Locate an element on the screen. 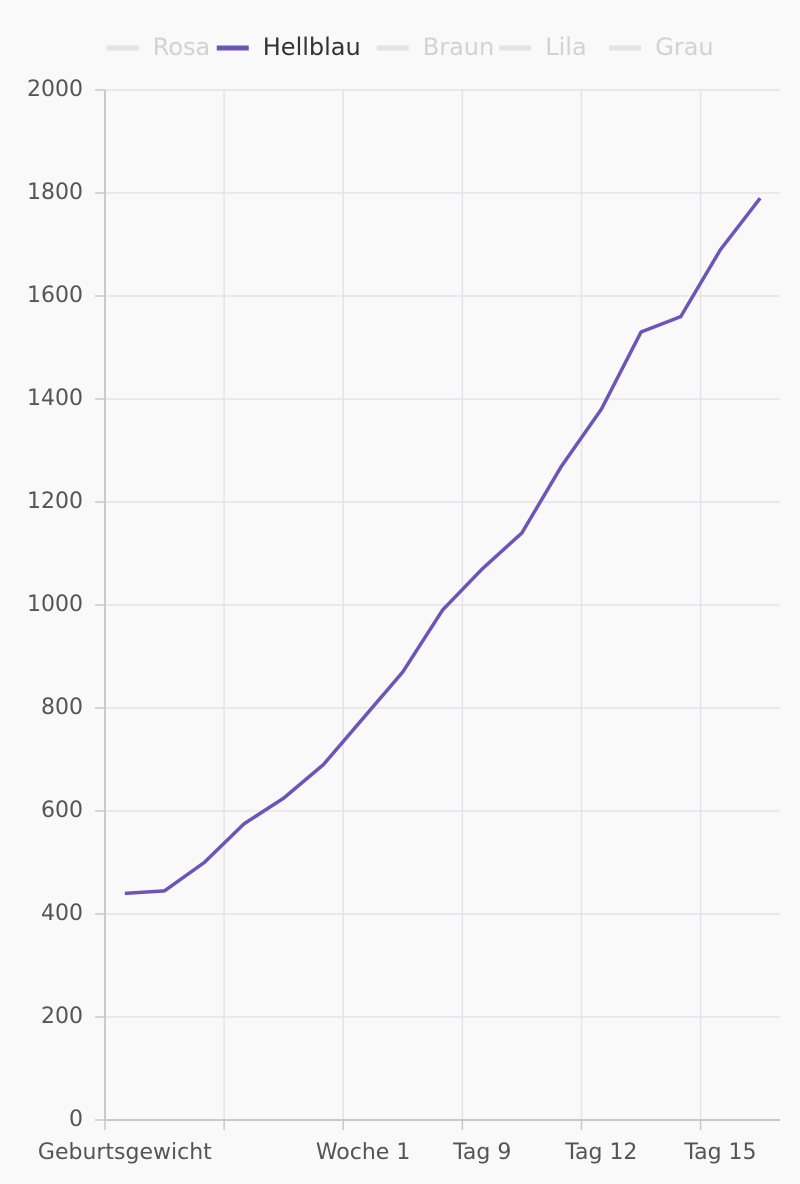 This screenshot has height=1184, width=800. legend-label: Rosa is located at coordinates (182, 47).